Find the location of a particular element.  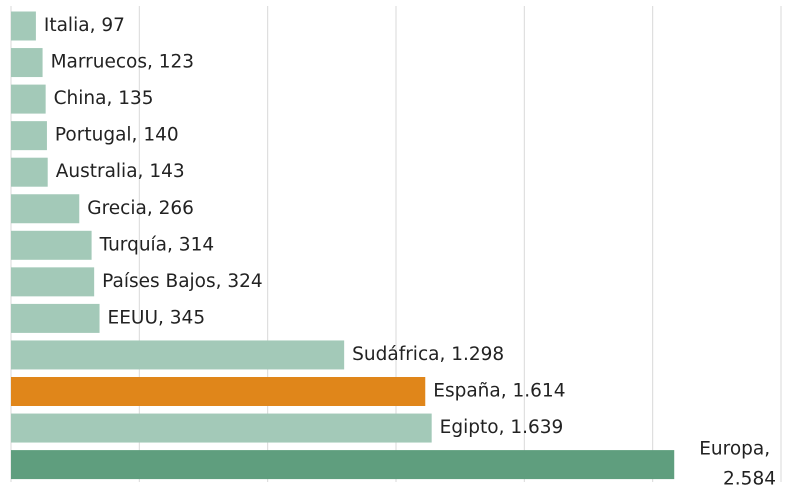

value-label: 140 is located at coordinates (160, 135).